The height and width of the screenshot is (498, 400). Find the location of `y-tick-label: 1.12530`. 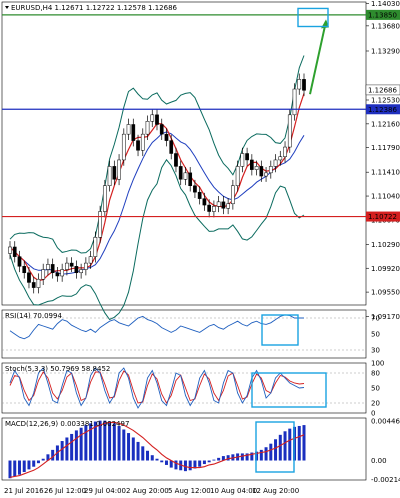

y-tick-label: 1.12530 is located at coordinates (385, 100).